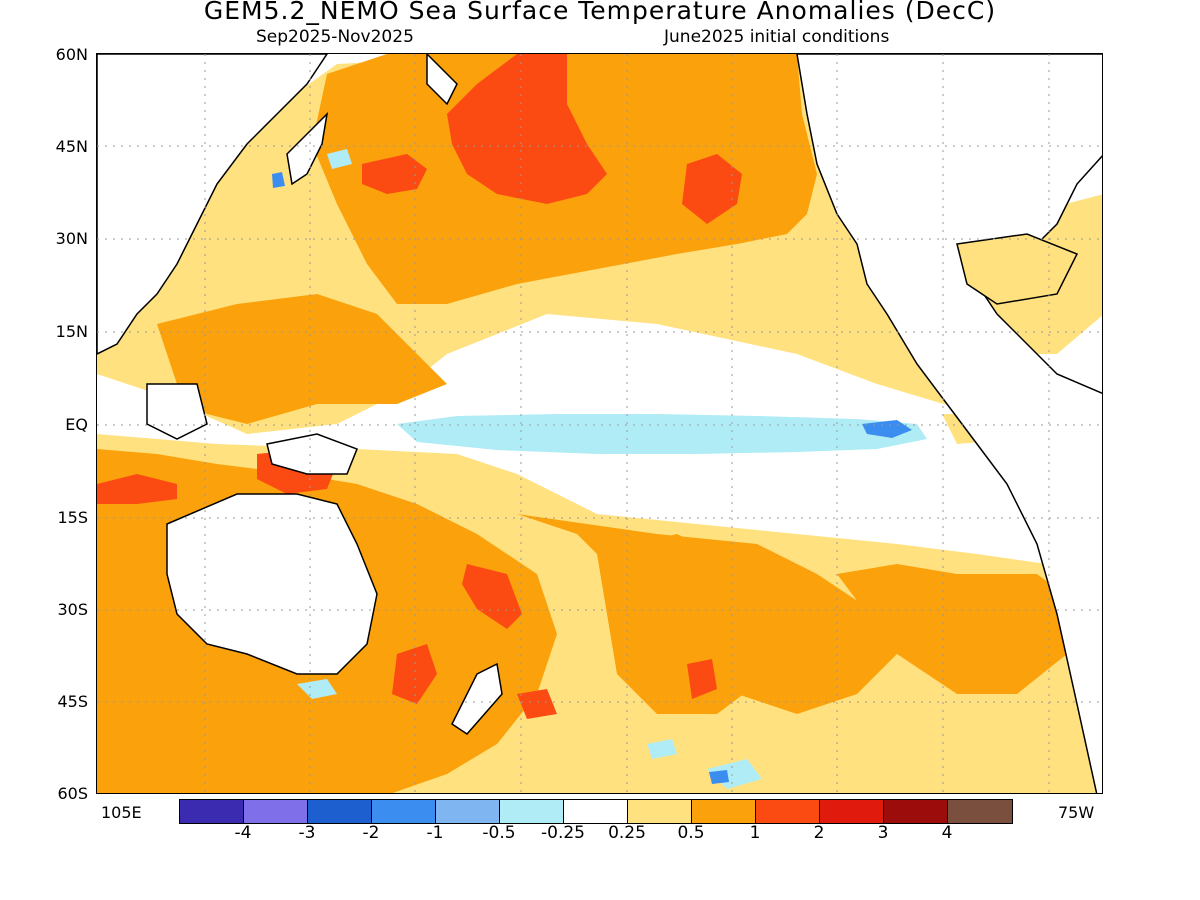 Image resolution: width=1200 pixels, height=900 pixels. I want to click on initial-conditions: June2025 initial conditions, so click(777, 37).